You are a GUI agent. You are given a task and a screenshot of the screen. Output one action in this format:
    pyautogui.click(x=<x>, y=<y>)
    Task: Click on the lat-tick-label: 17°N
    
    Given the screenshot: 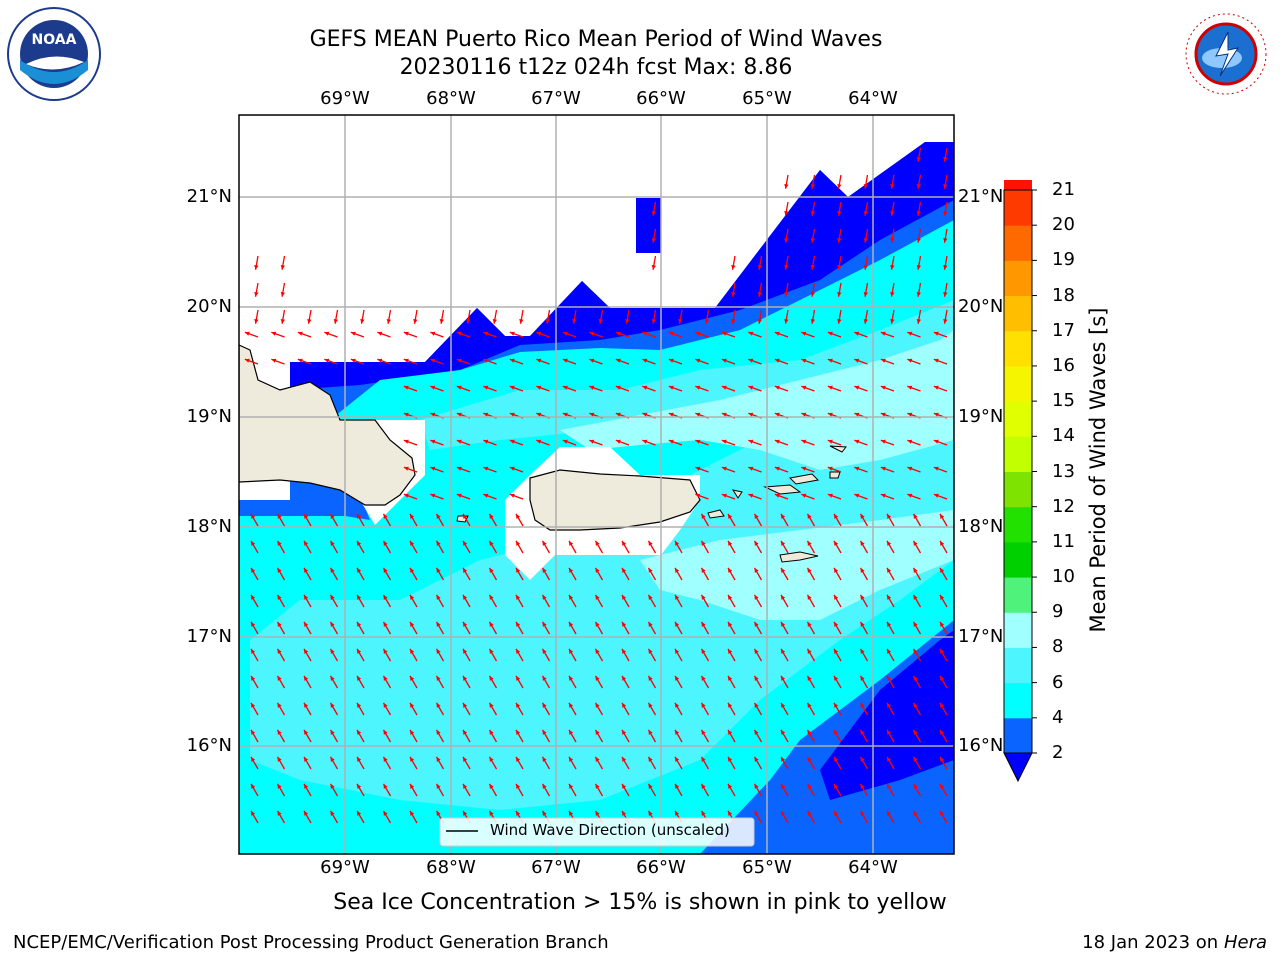 What is the action you would take?
    pyautogui.click(x=980, y=636)
    